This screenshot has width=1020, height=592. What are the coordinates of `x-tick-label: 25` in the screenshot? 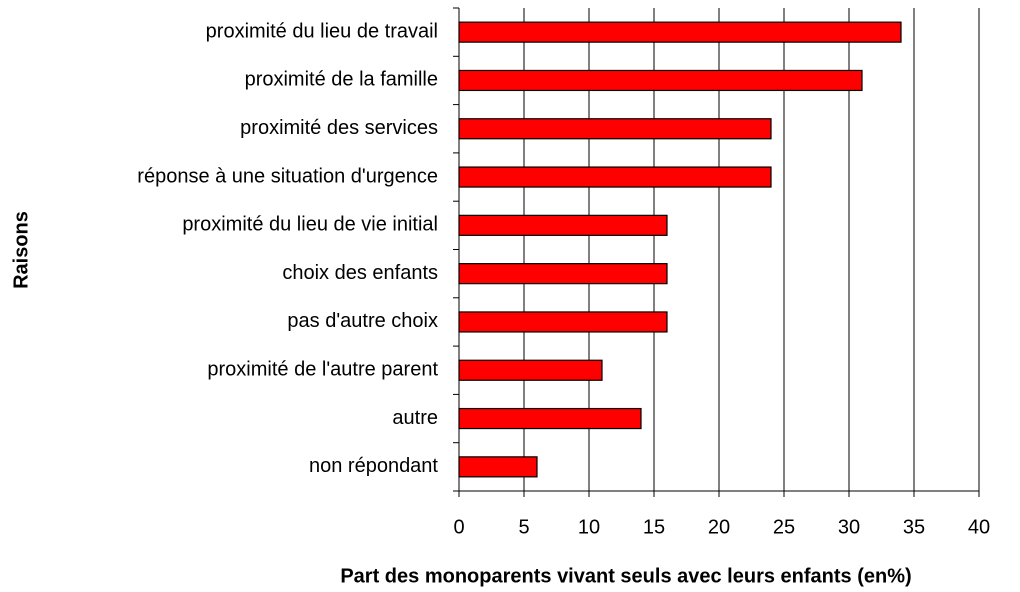 It's located at (784, 527).